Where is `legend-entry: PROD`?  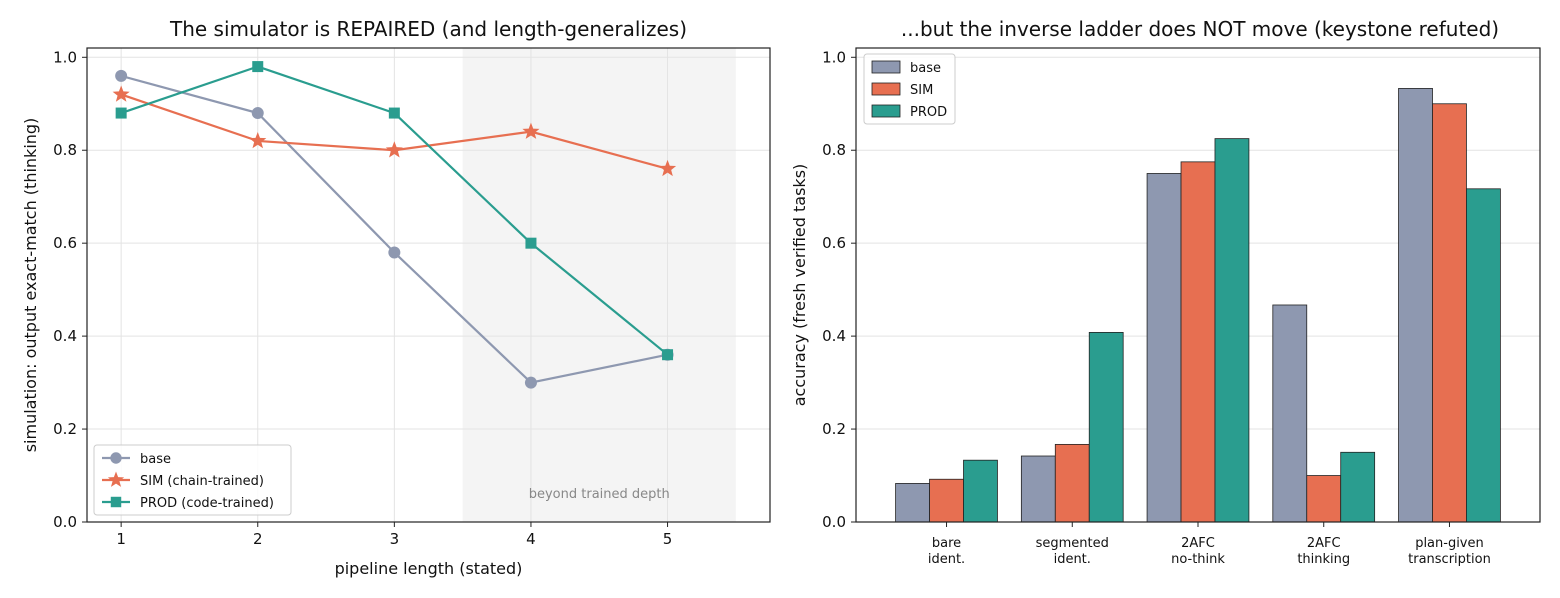 legend-entry: PROD is located at coordinates (909, 112).